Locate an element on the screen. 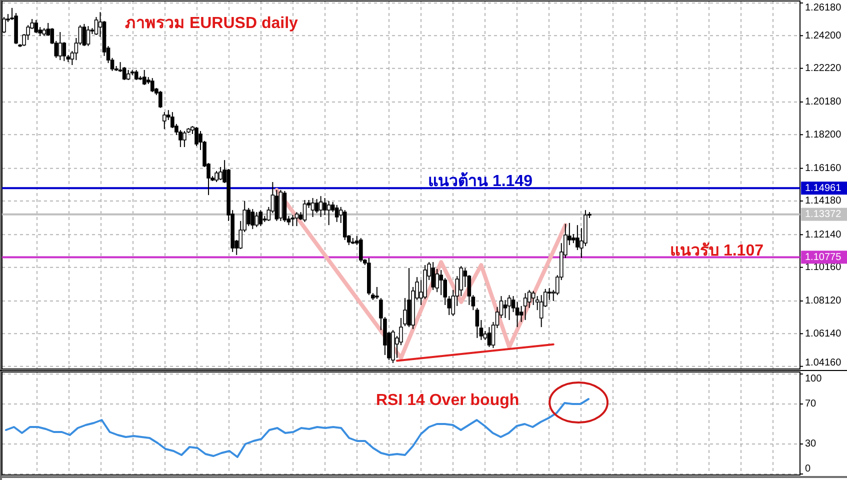  y-tick-label: 1.16160 is located at coordinates (823, 168).